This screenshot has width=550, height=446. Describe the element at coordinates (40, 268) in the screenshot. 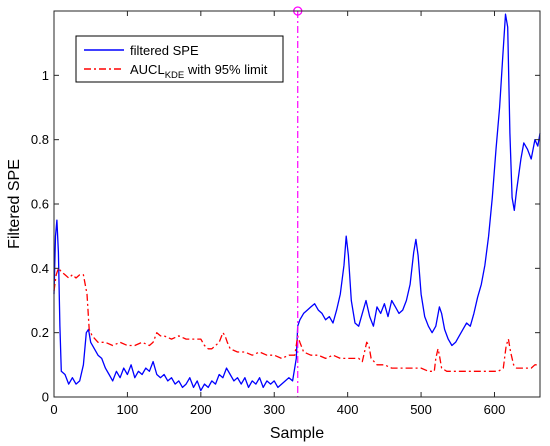

I see `y-tick-label: 0.4` at that location.